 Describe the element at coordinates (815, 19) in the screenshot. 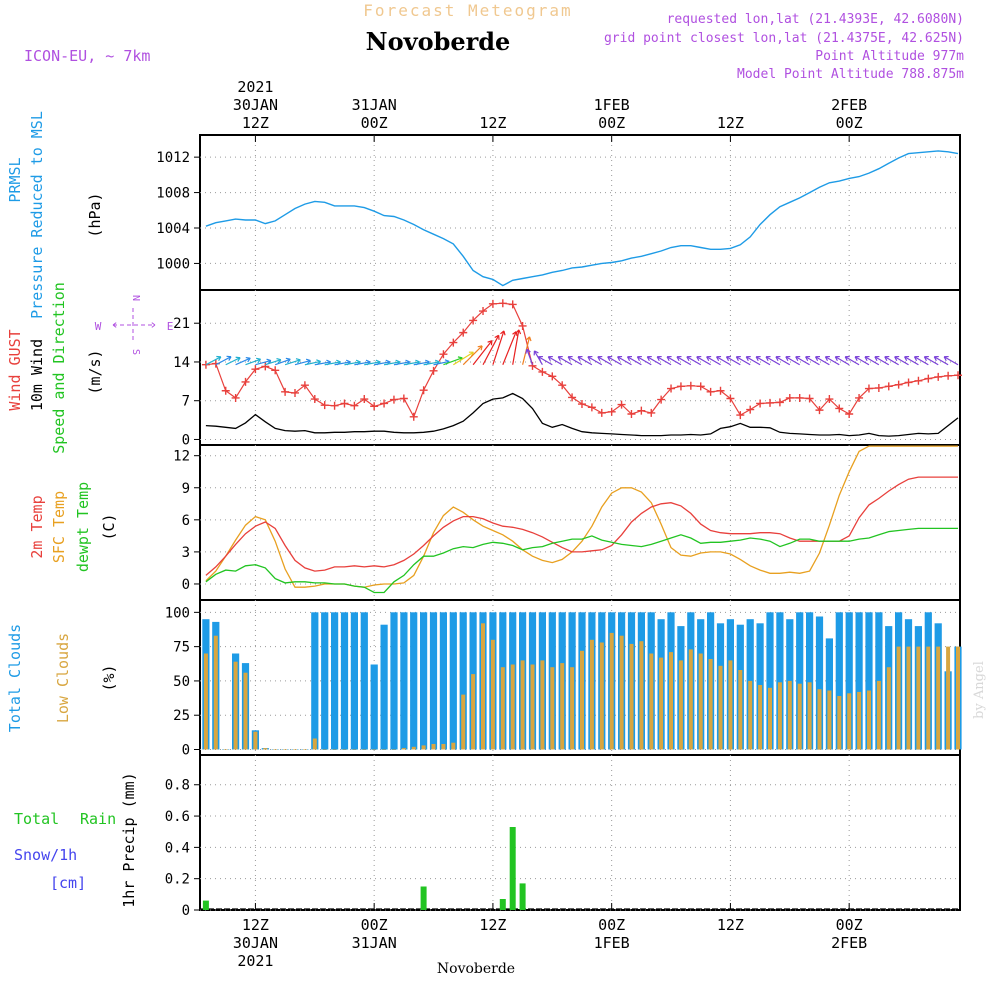

I see `requested-coordinates: requested lon,lat (21.4393E, 42.6080N)` at that location.